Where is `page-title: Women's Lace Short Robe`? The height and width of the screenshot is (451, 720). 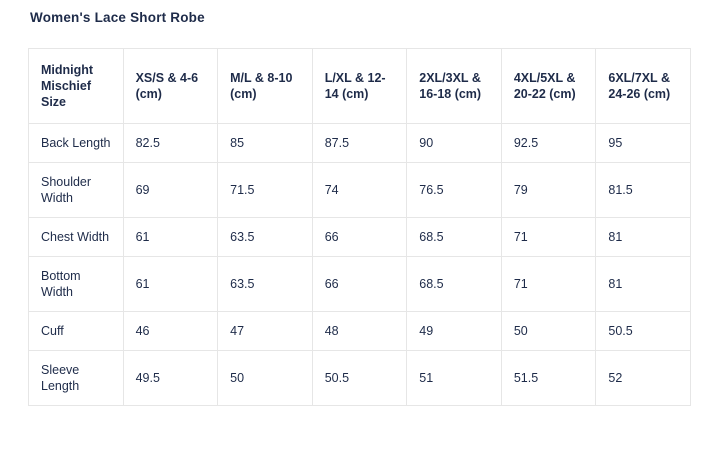 page-title: Women's Lace Short Robe is located at coordinates (117, 17).